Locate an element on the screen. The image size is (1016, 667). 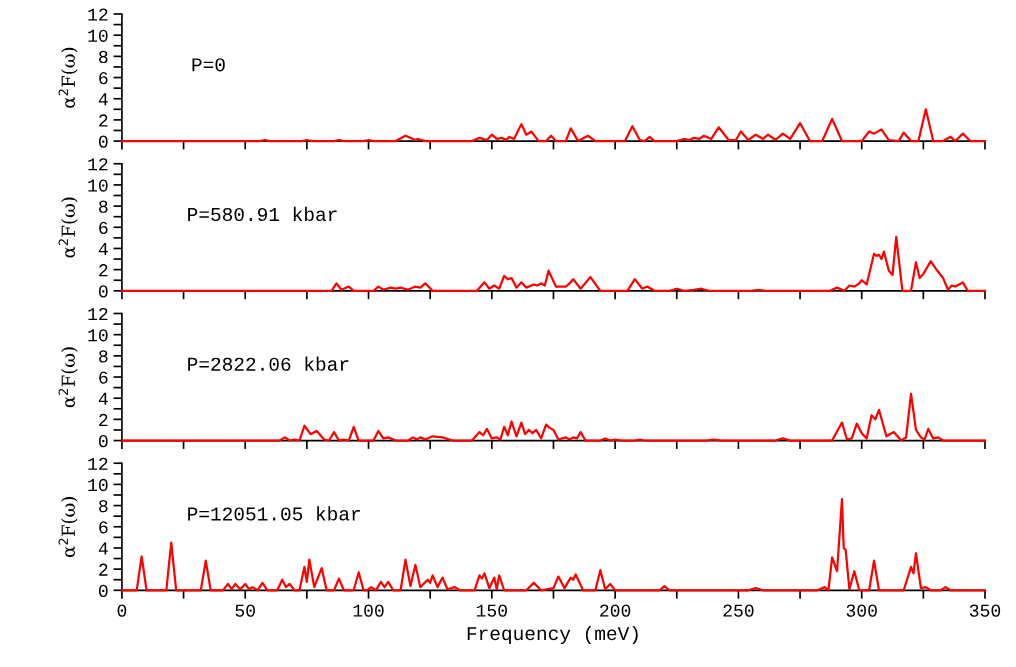
annotation: P=12051.05 kbar is located at coordinates (274, 513).